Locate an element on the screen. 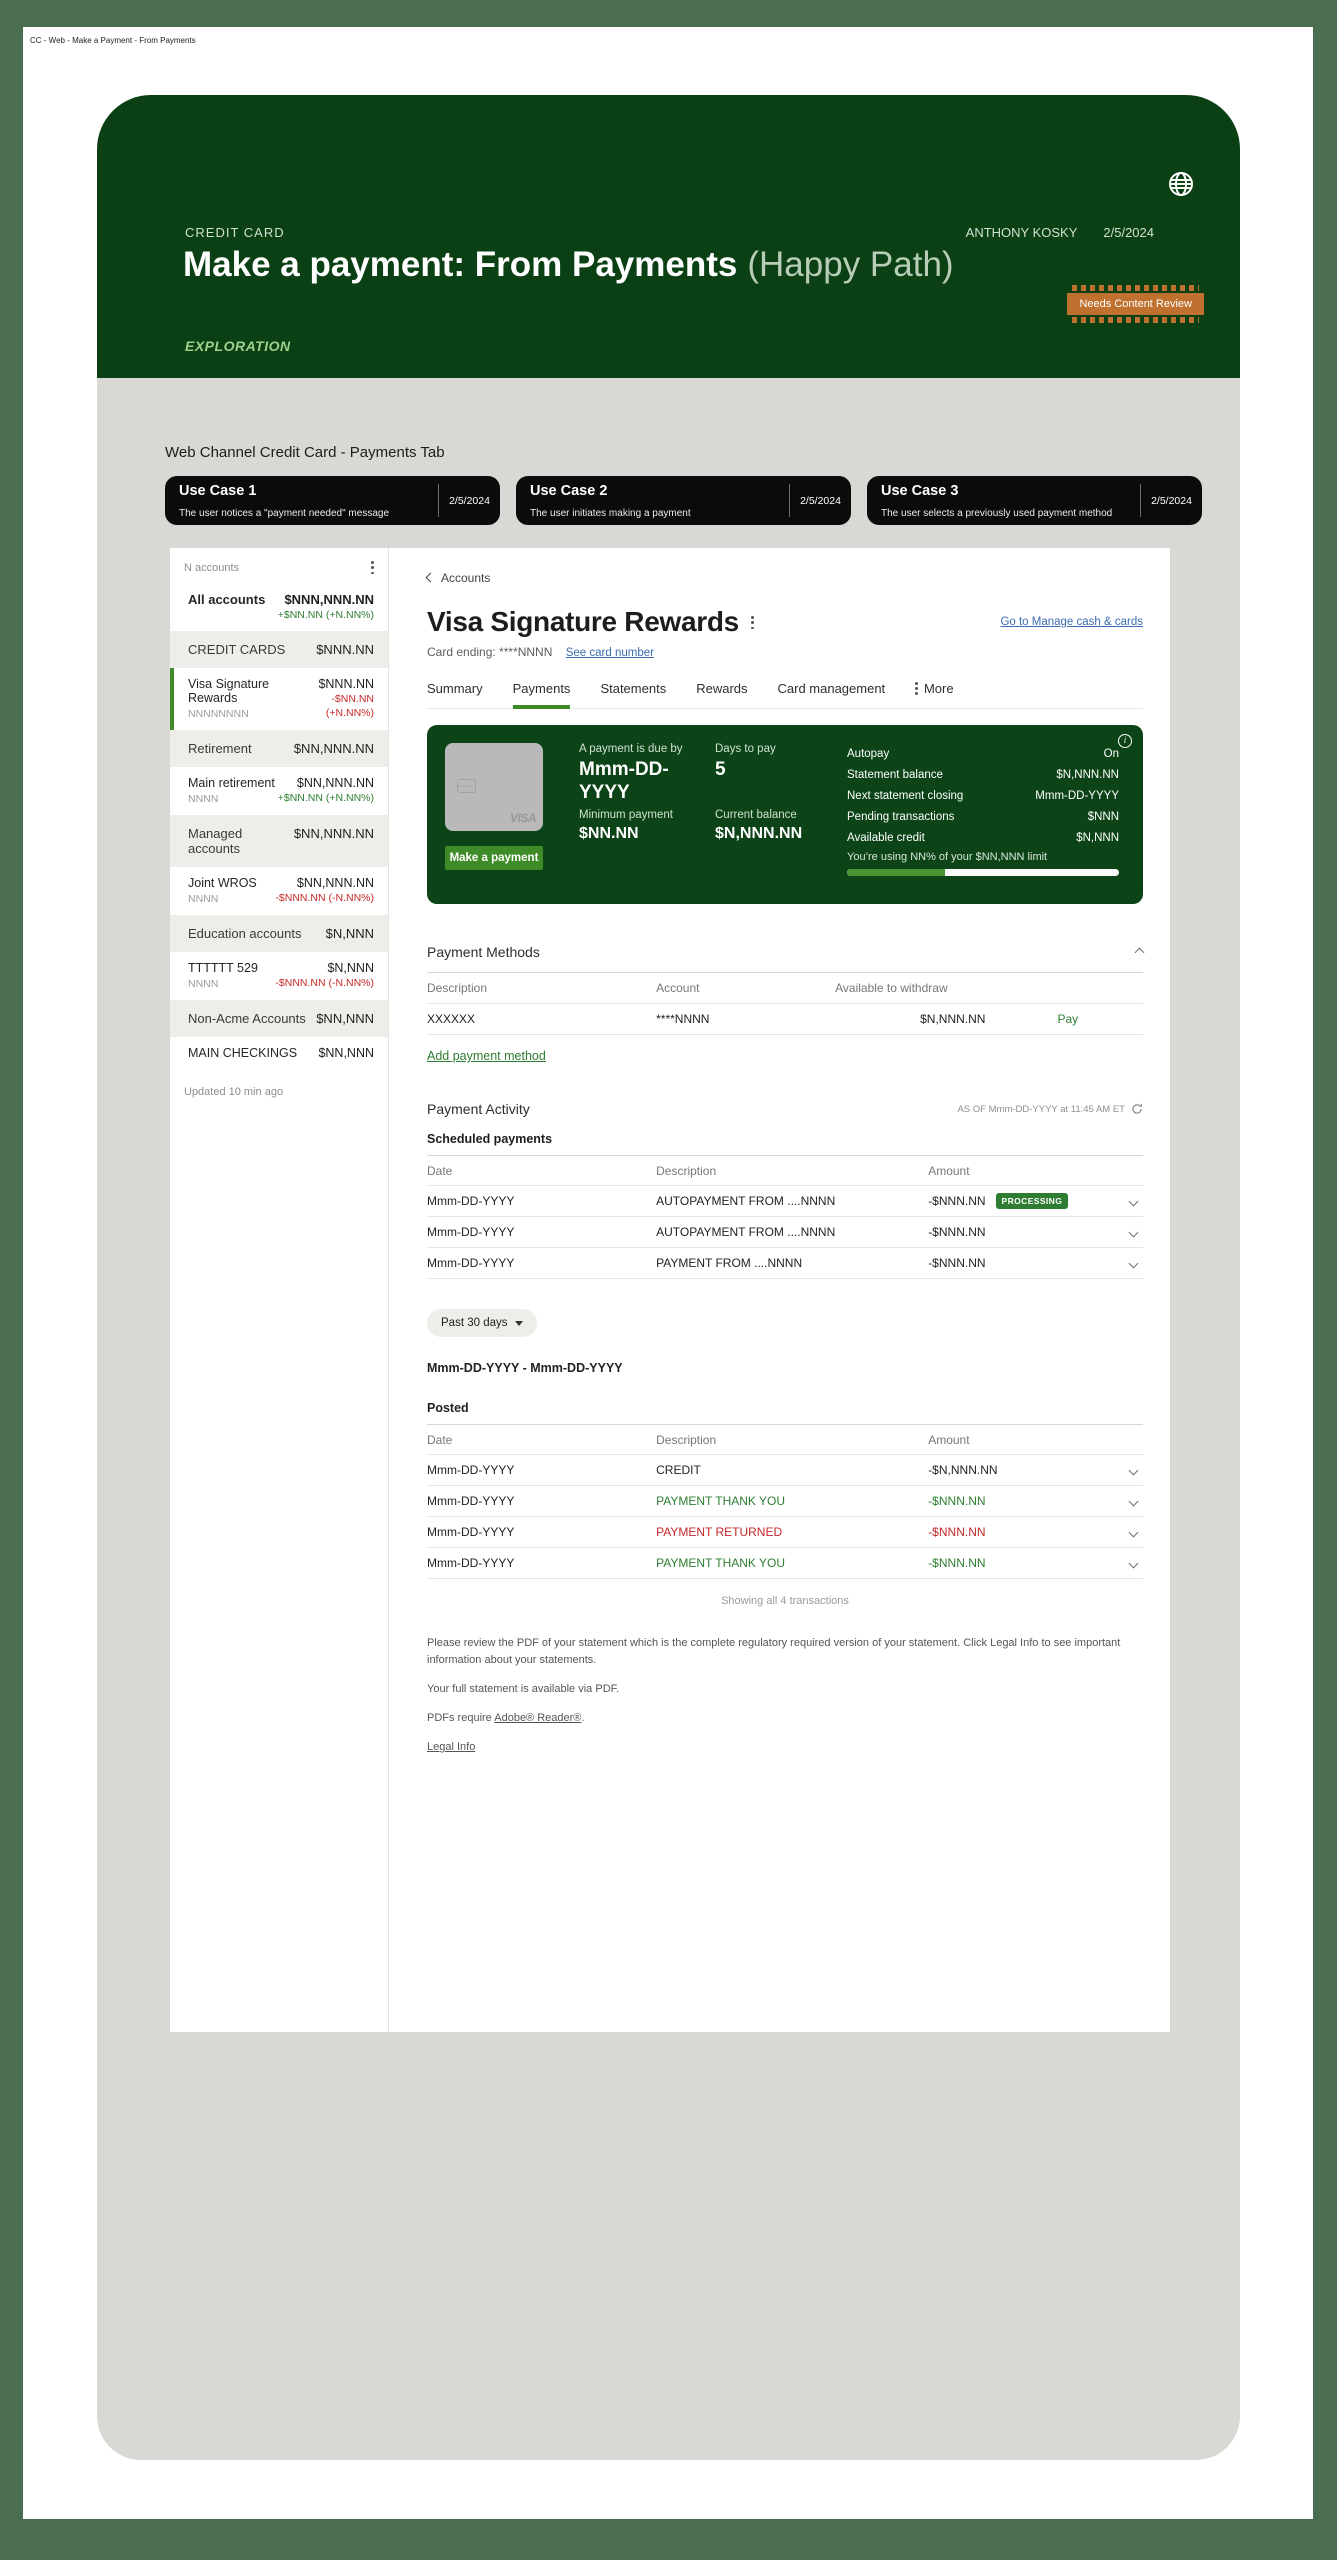  date-range-label: Mmm-DD-YYYY - Mmm-DD-YYYY is located at coordinates (525, 1368).